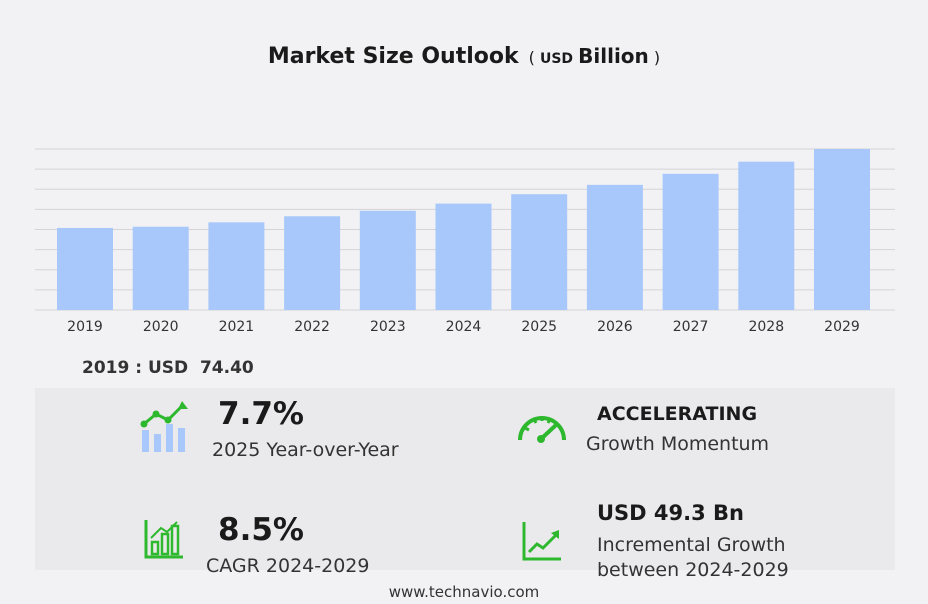 This screenshot has width=928, height=604. What do you see at coordinates (226, 368) in the screenshot?
I see `baseline-number: 74.40` at bounding box center [226, 368].